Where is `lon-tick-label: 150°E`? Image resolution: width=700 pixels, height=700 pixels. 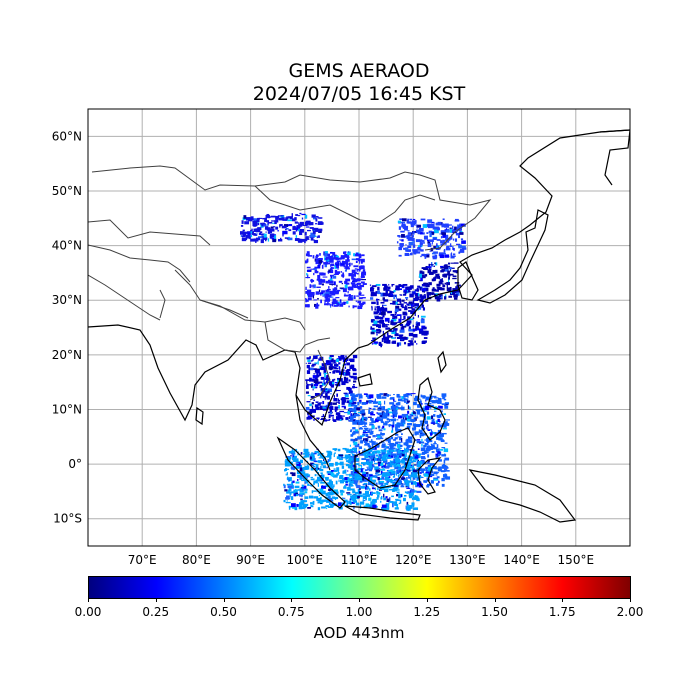 lon-tick-label: 150°E is located at coordinates (576, 560).